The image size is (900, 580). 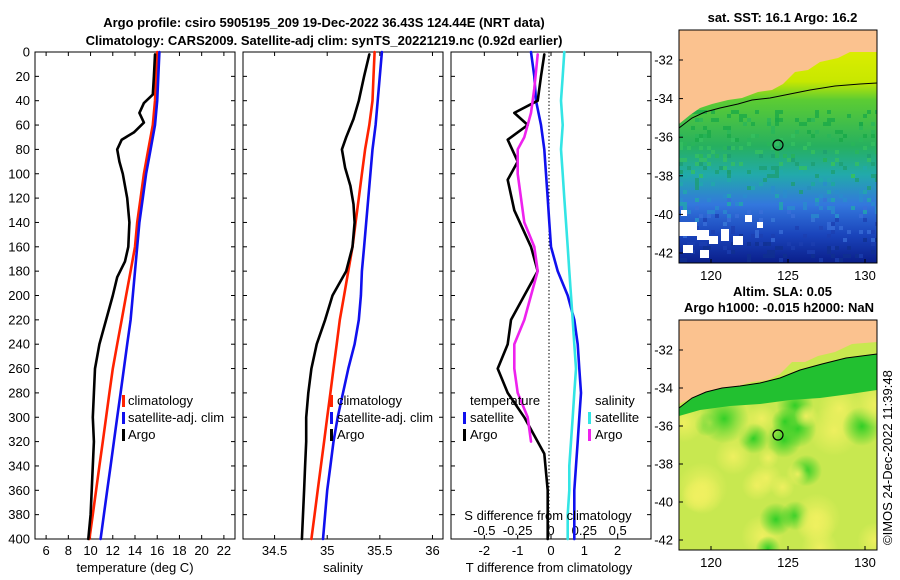 I want to click on legend-swatch-t-satellite, so click(x=464, y=418).